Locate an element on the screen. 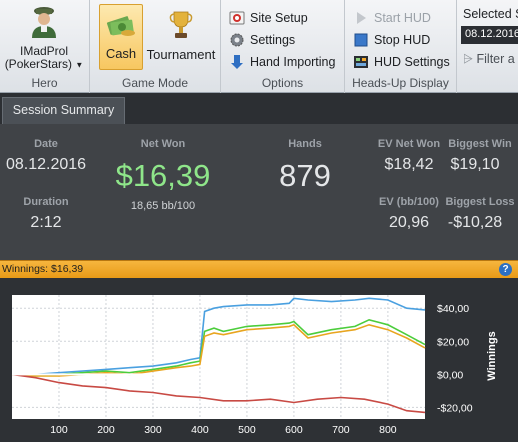 The image size is (518, 442). x-tick-label: 100 is located at coordinates (59, 430).